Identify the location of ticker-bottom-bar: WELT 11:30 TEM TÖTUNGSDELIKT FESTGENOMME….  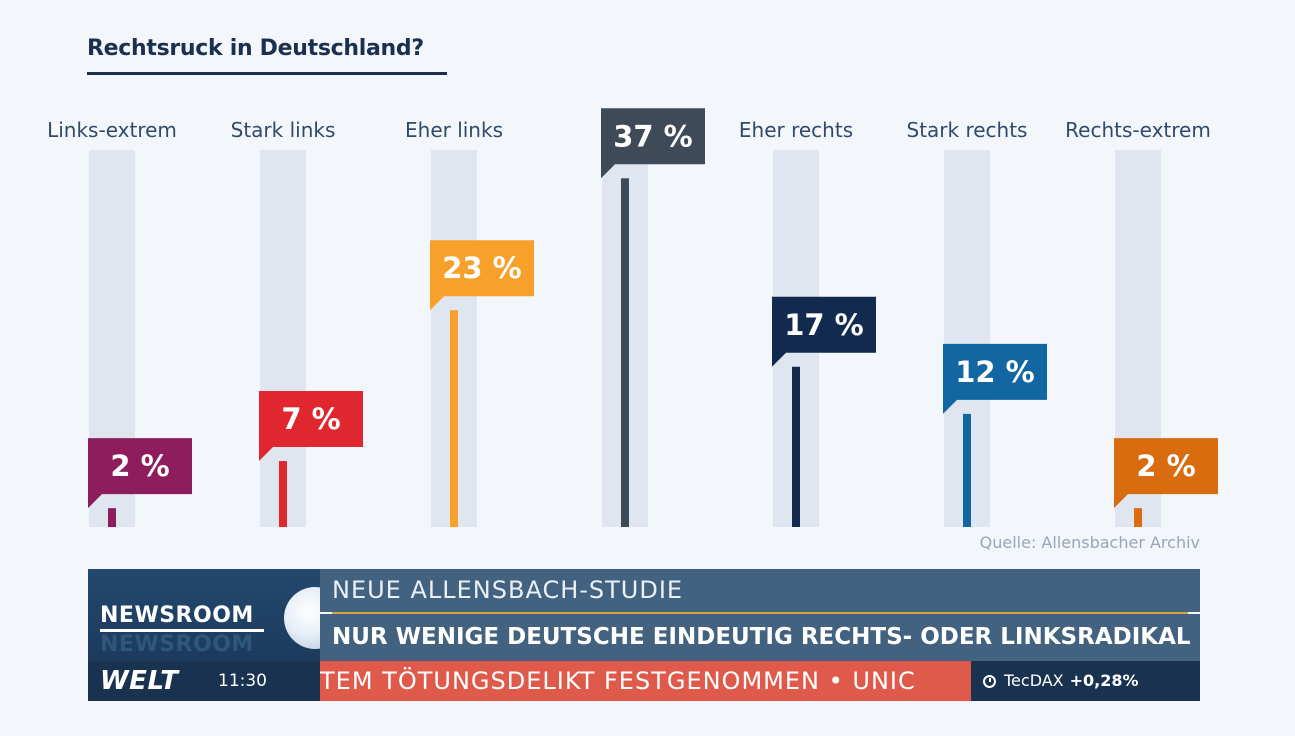
(644, 681).